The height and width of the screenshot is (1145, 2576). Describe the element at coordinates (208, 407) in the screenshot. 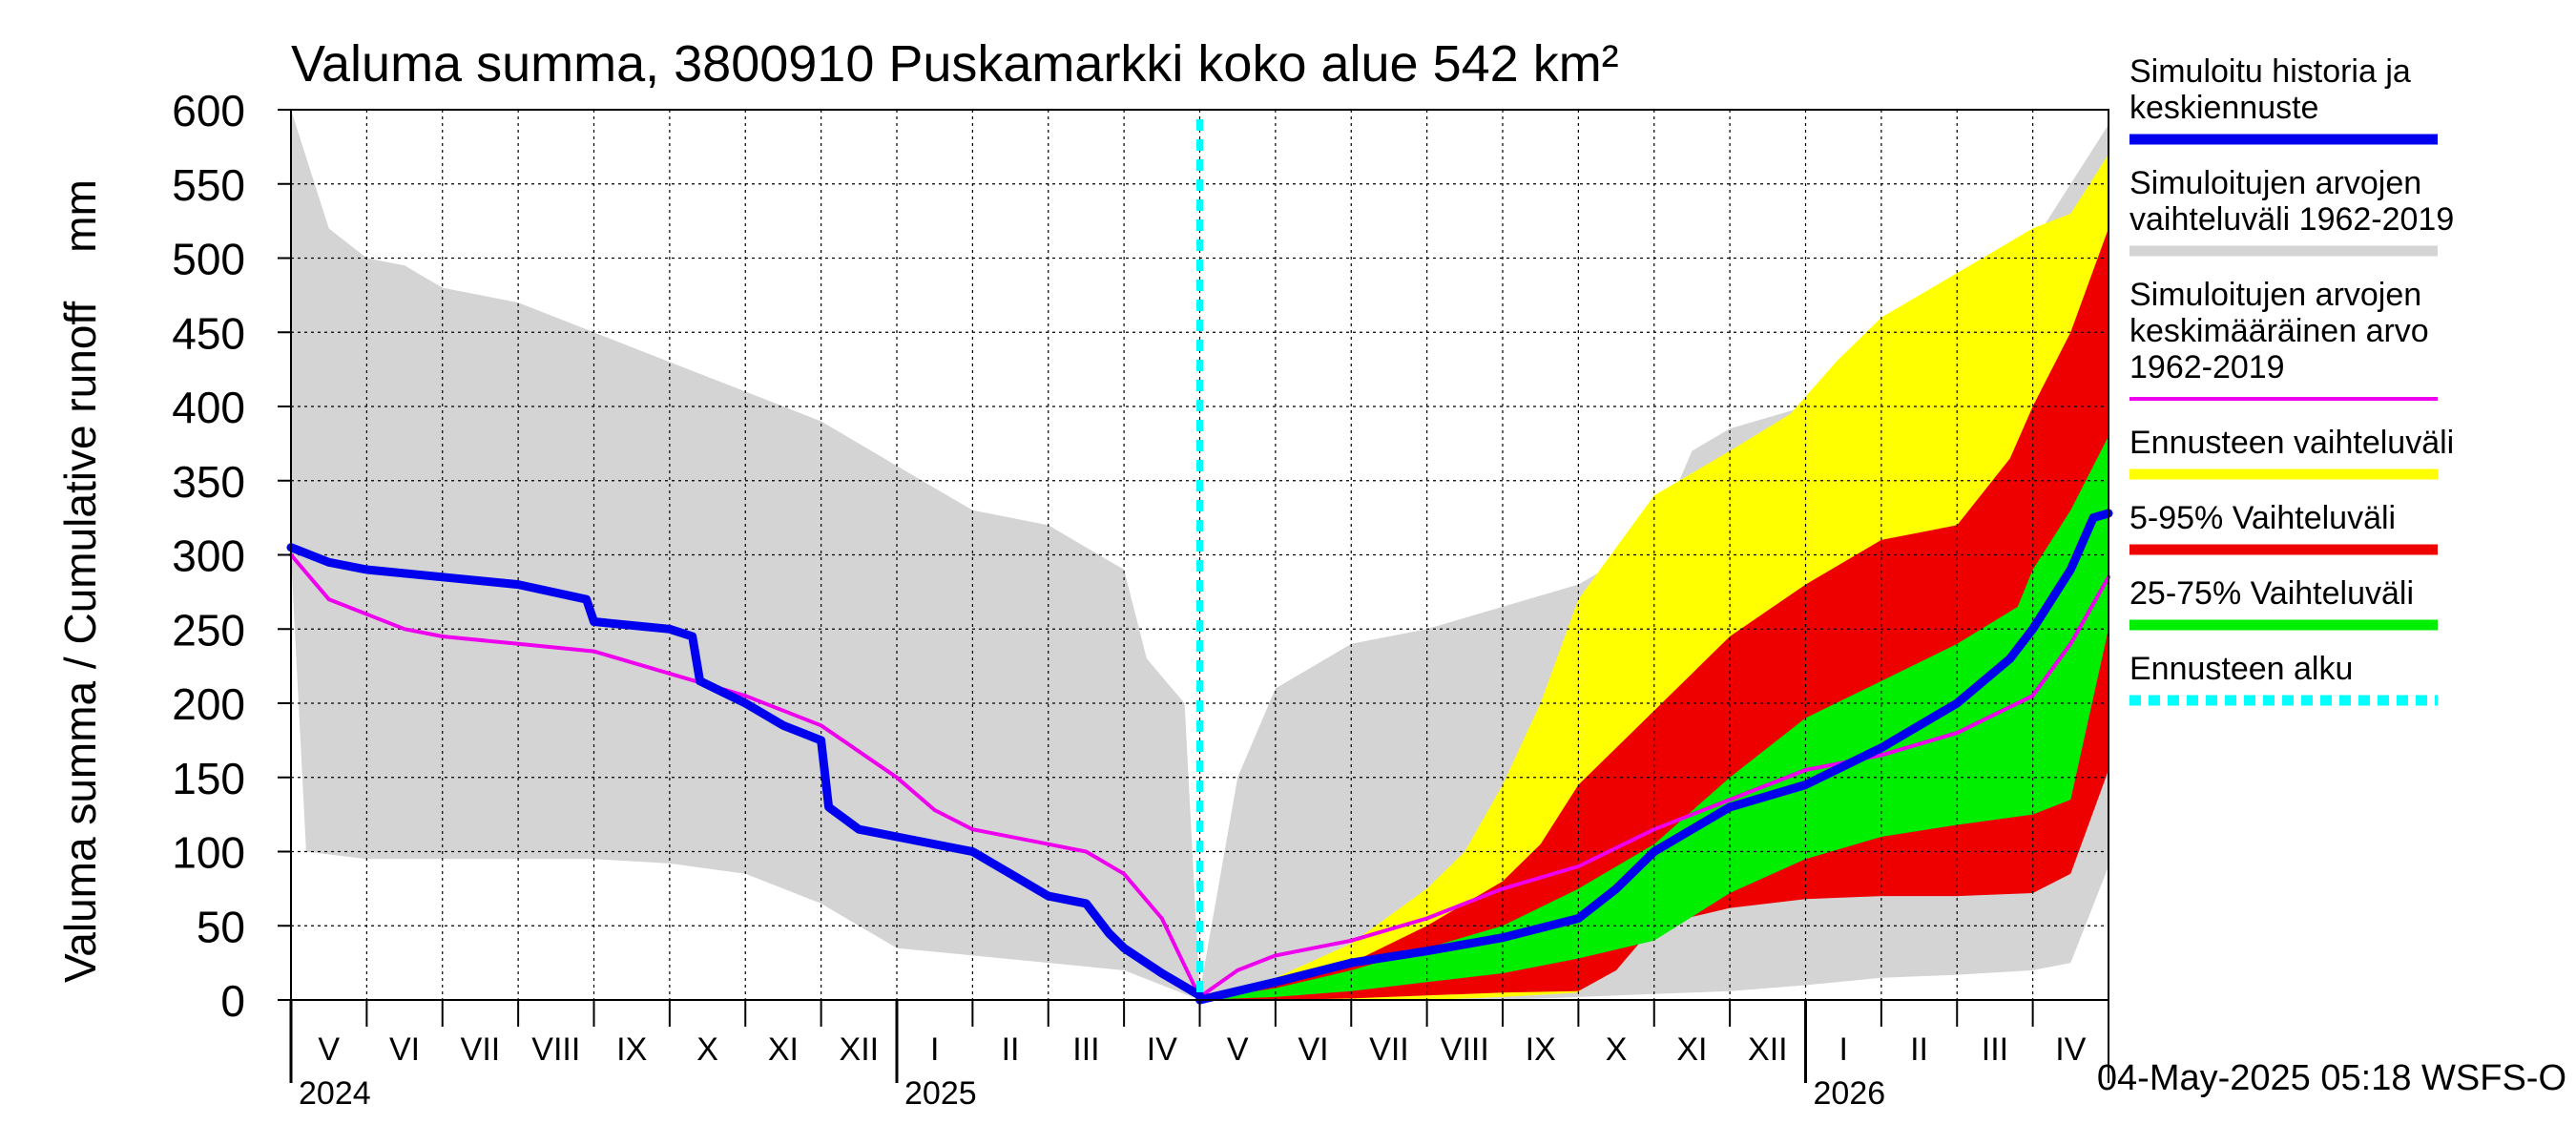

I see `y-tick-label: 400` at that location.